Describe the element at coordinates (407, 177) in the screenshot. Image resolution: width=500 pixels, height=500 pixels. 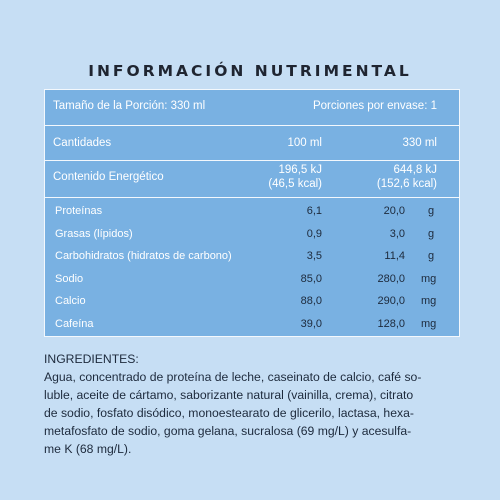
I see `energy-330ml: 644,8 kJ (152,6 kcal)` at that location.